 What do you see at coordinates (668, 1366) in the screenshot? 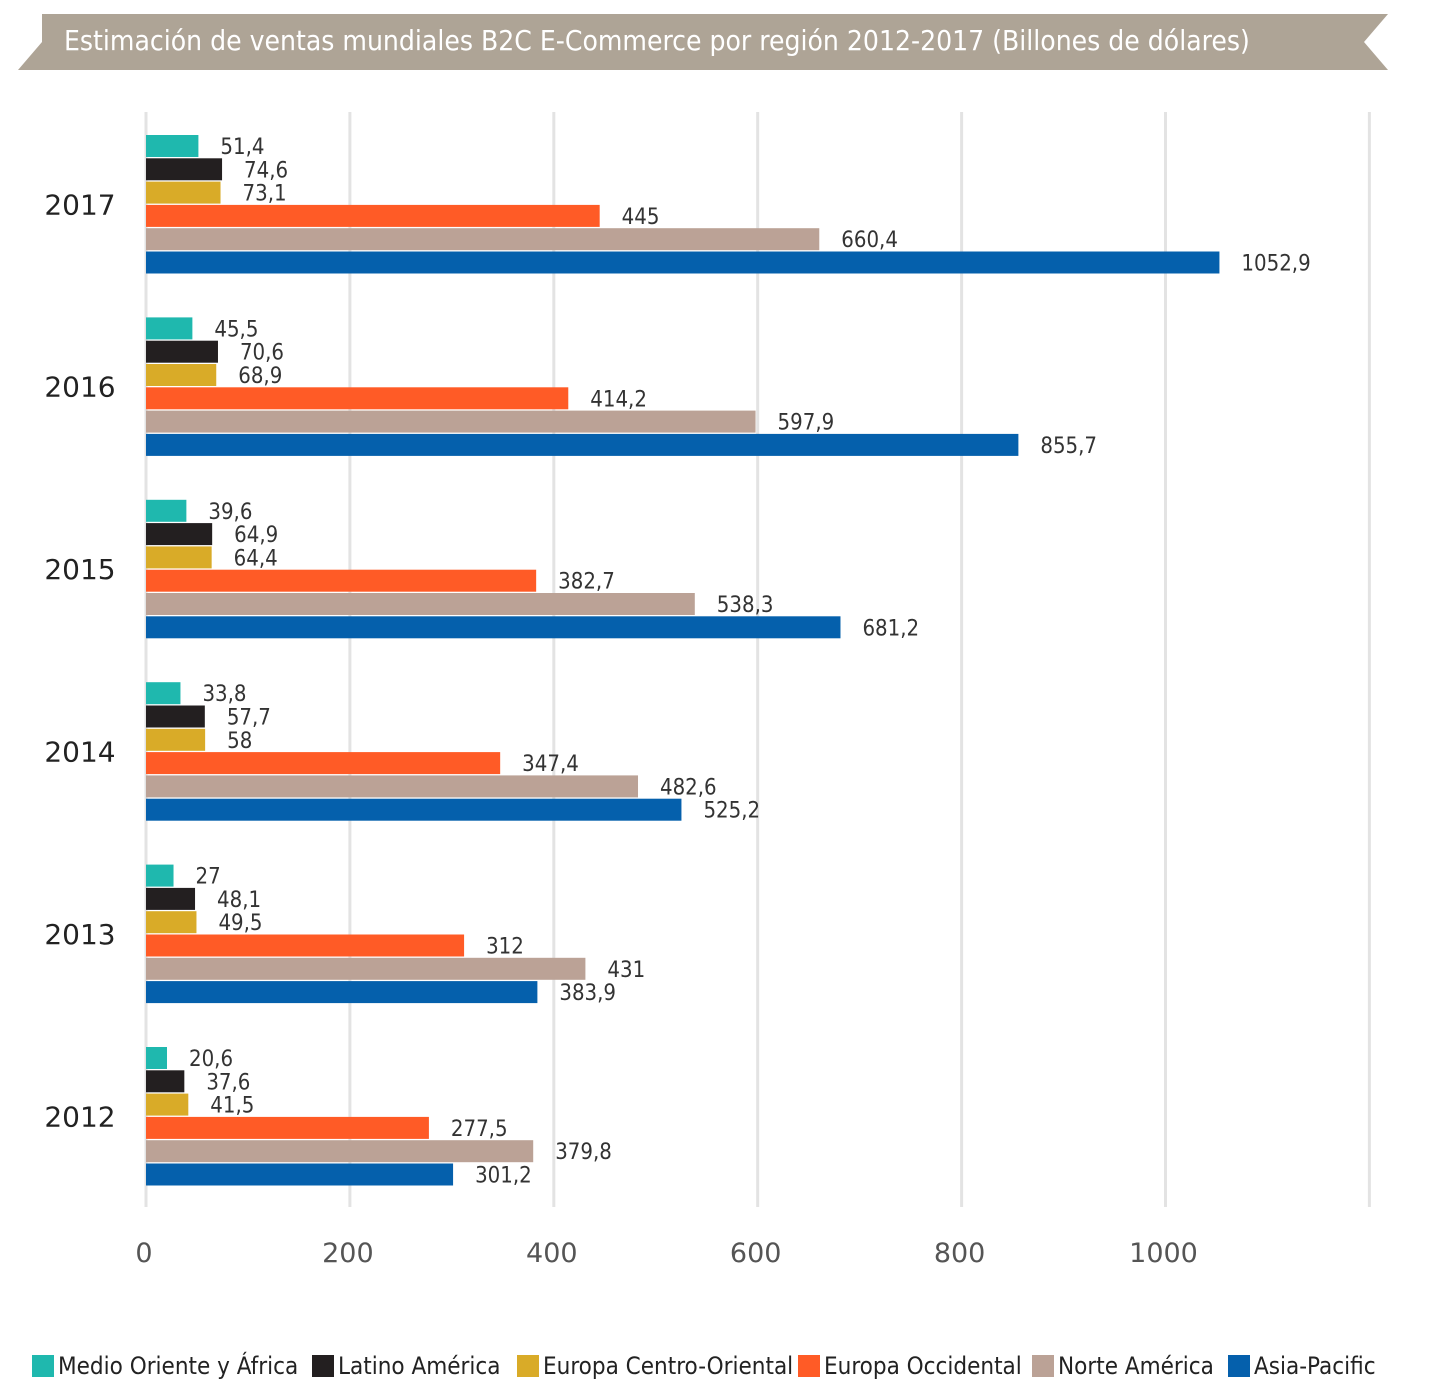
I see `legend-label: Europa Centro-Oriental` at bounding box center [668, 1366].